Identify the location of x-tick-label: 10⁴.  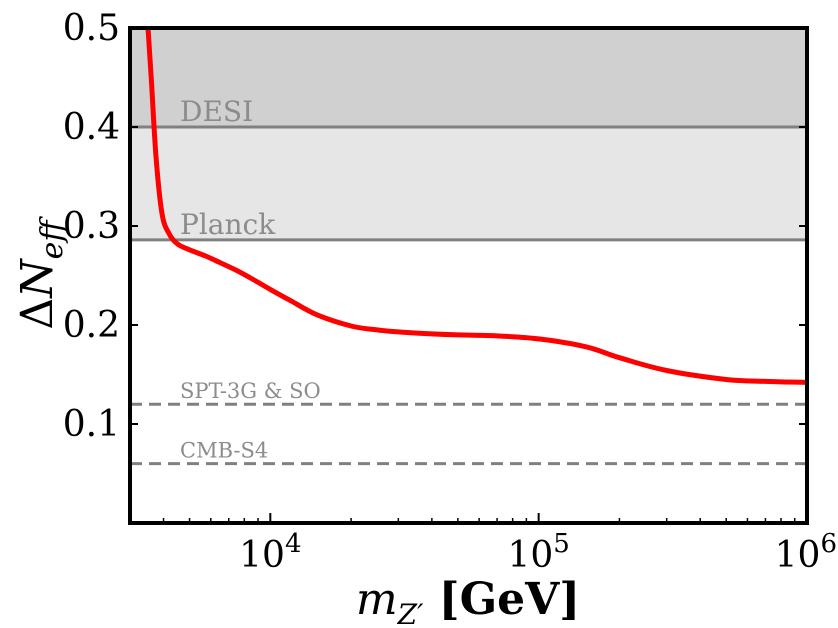
(270, 552).